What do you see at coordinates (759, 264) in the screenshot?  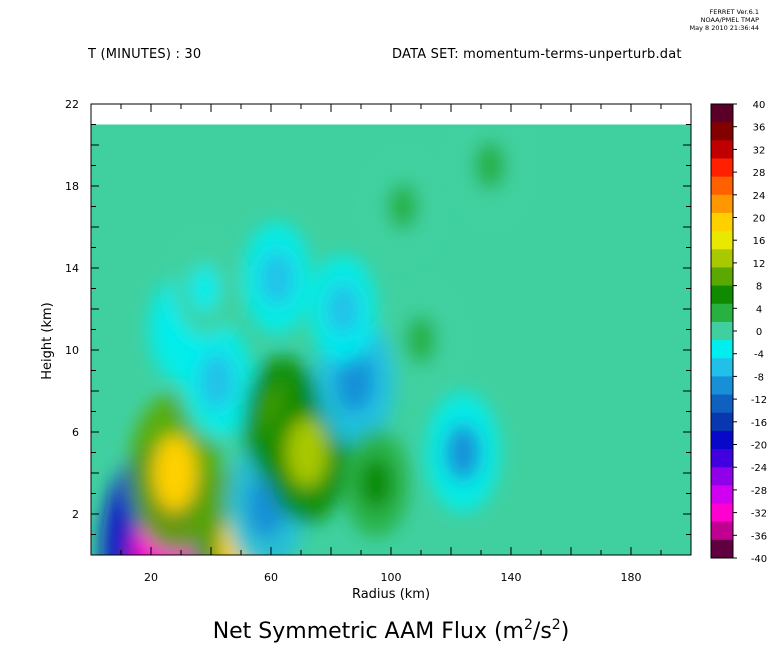 I see `colorbar-label: 12` at bounding box center [759, 264].